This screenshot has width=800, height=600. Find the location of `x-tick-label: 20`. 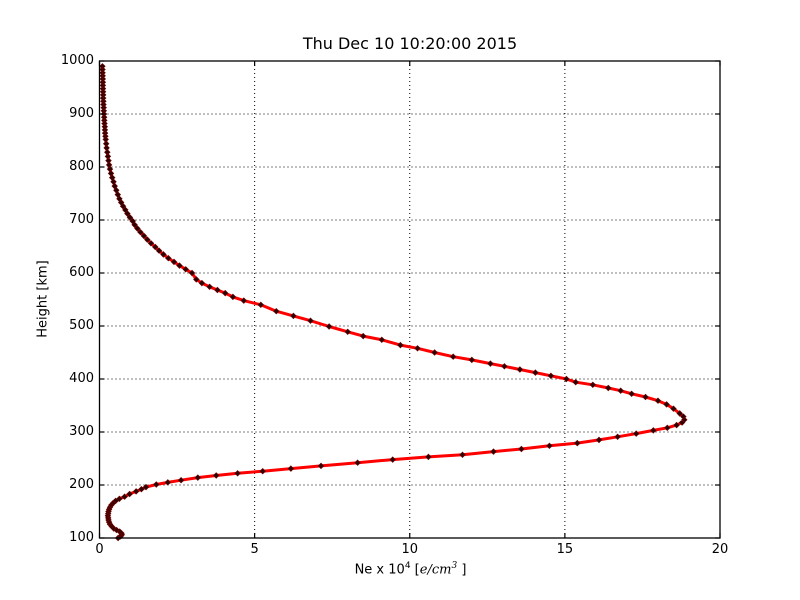

x-tick-label: 20 is located at coordinates (720, 549).